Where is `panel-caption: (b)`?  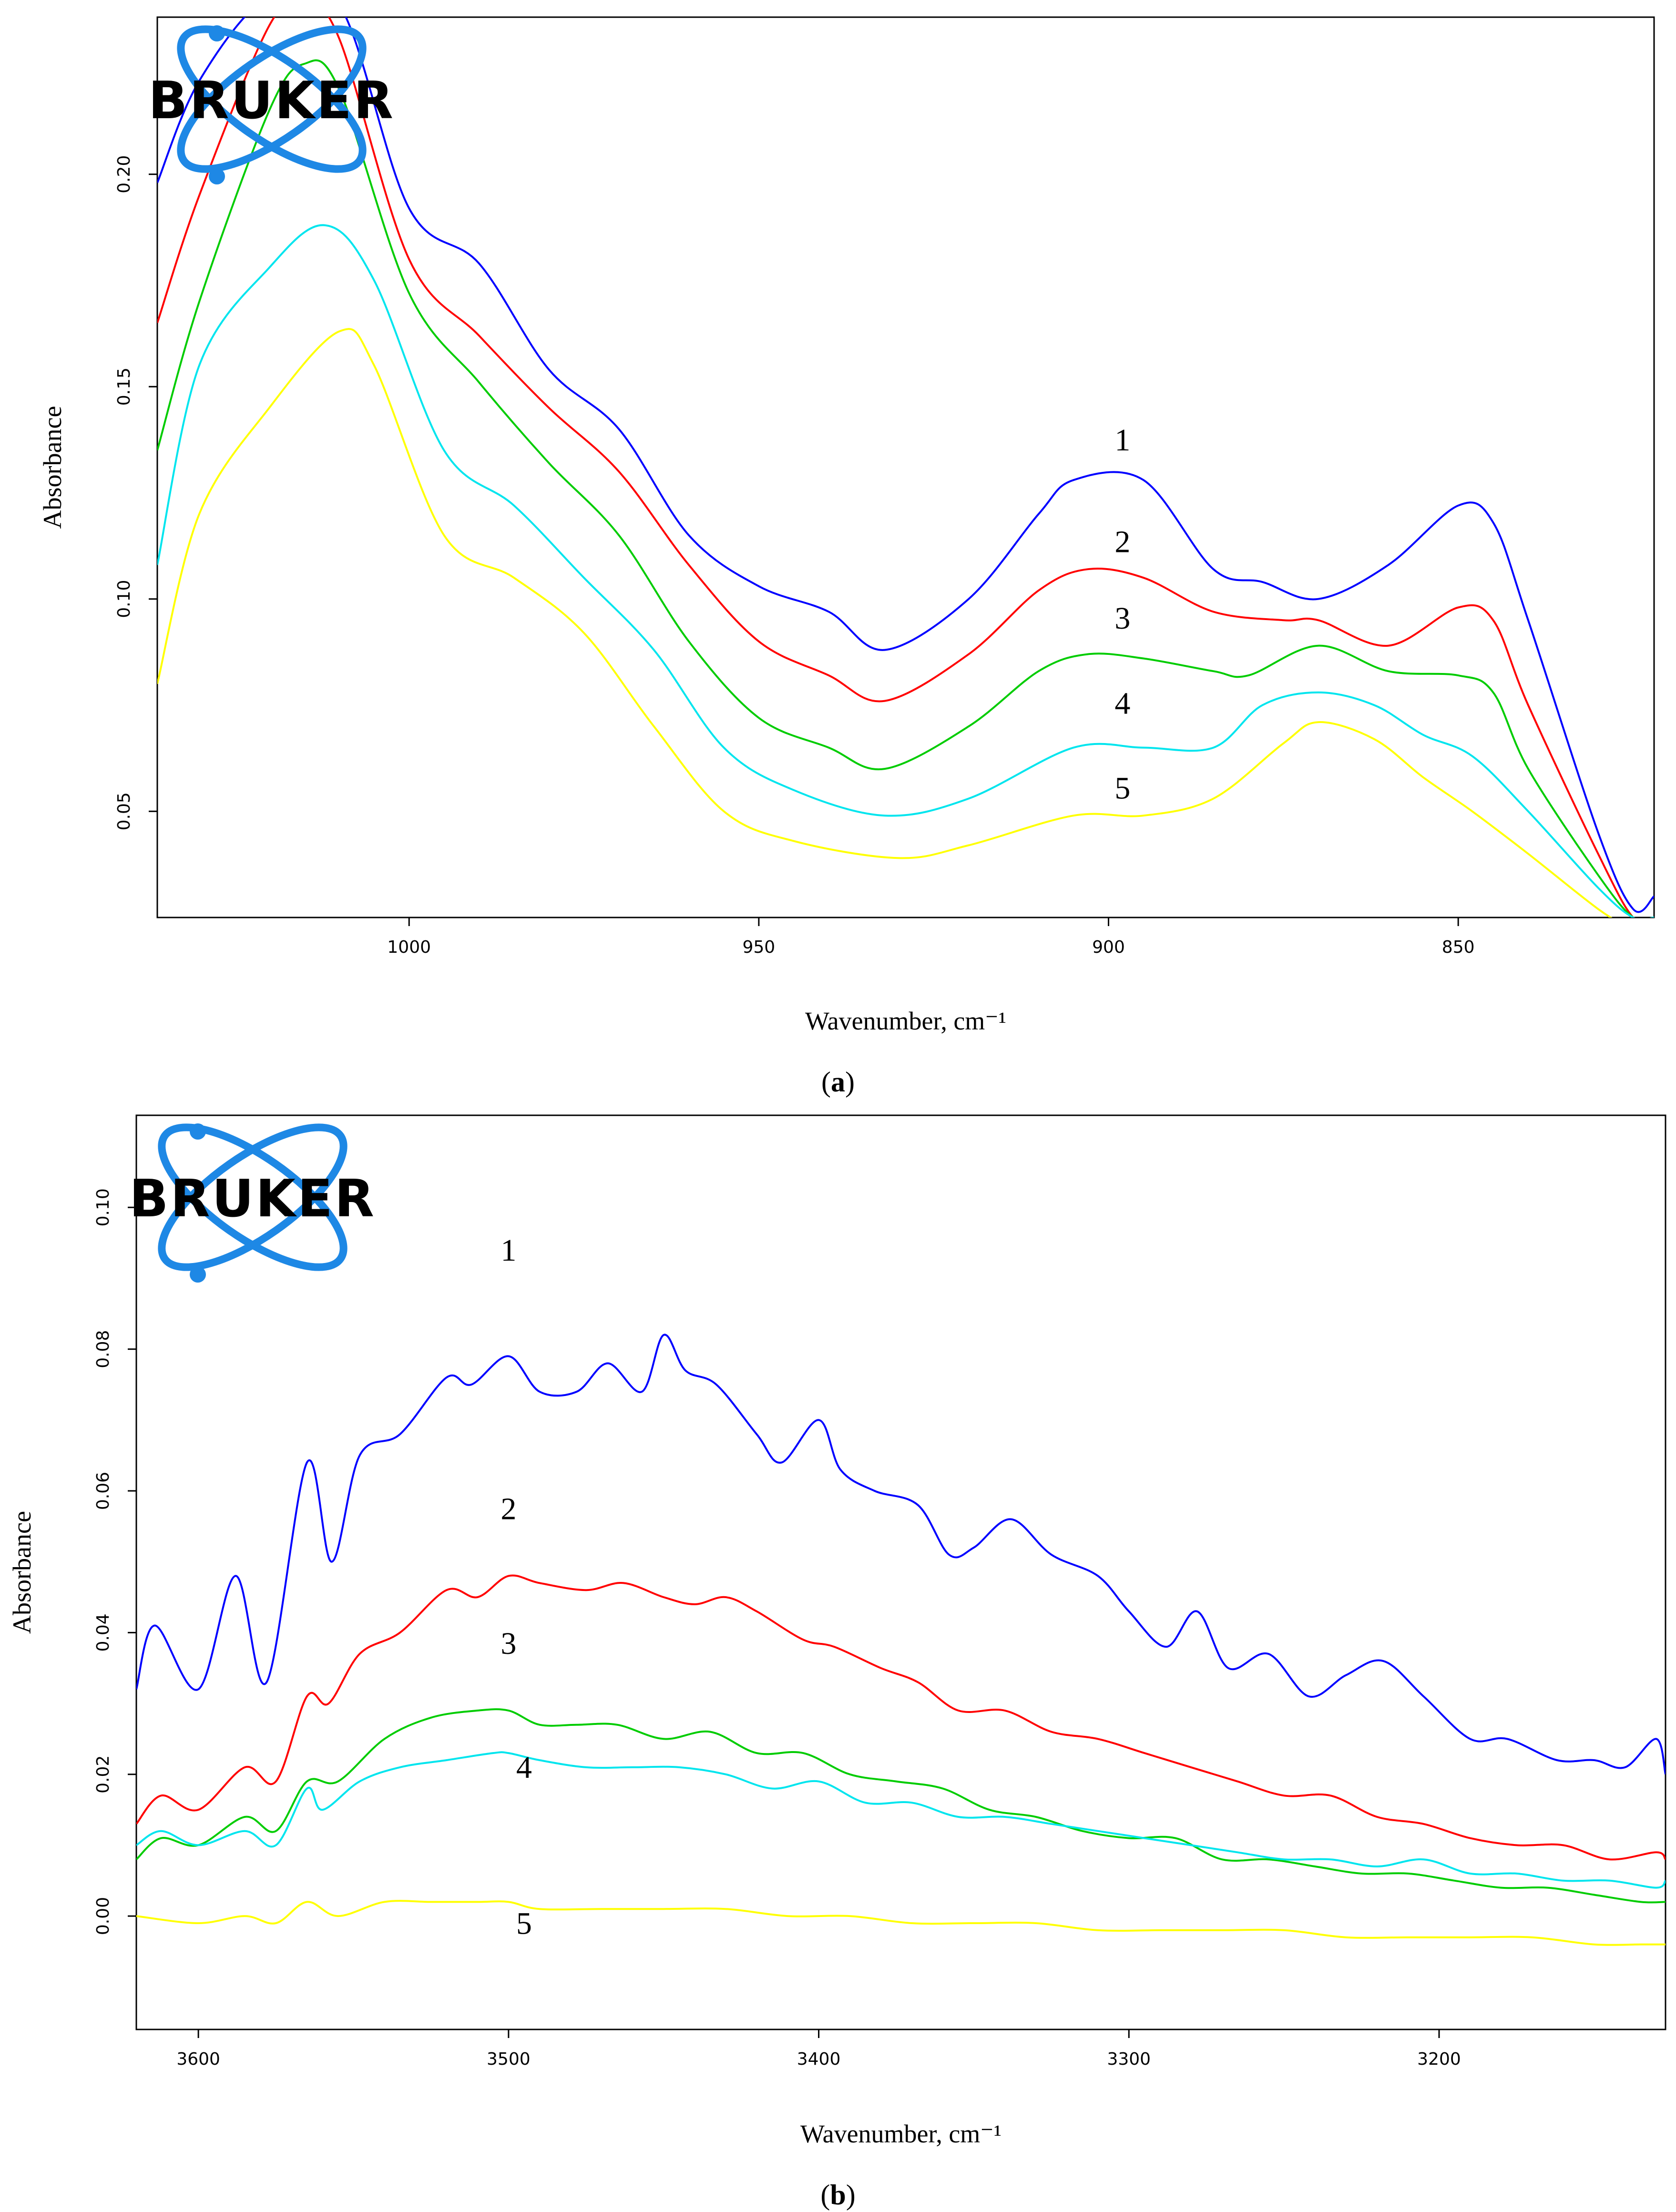 panel-caption: (b) is located at coordinates (838, 2195).